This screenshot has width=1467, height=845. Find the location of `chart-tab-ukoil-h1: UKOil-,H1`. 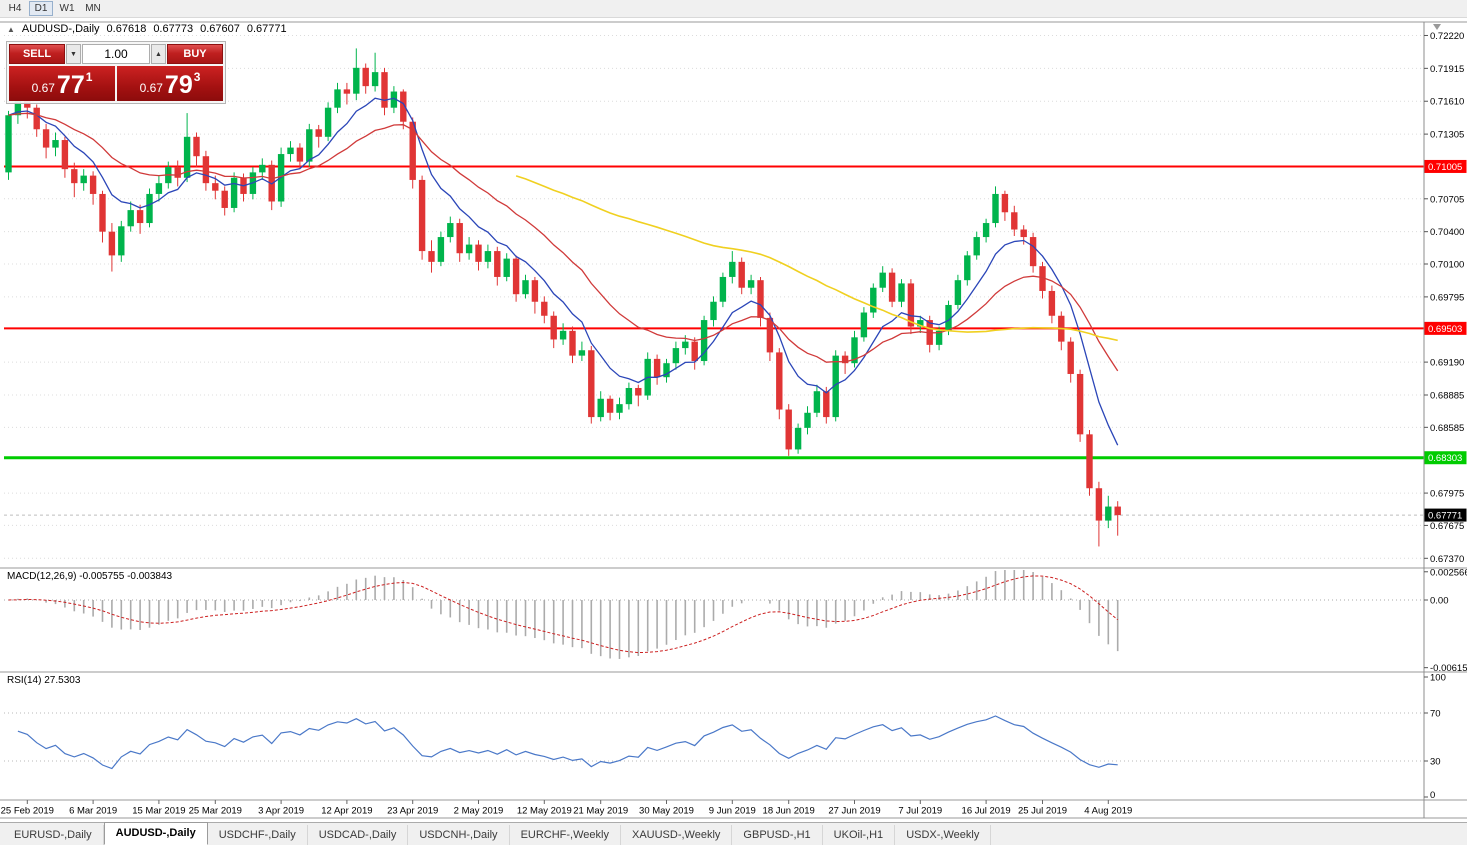

chart-tab-ukoil-h1: UKOil-,H1 is located at coordinates (859, 835).